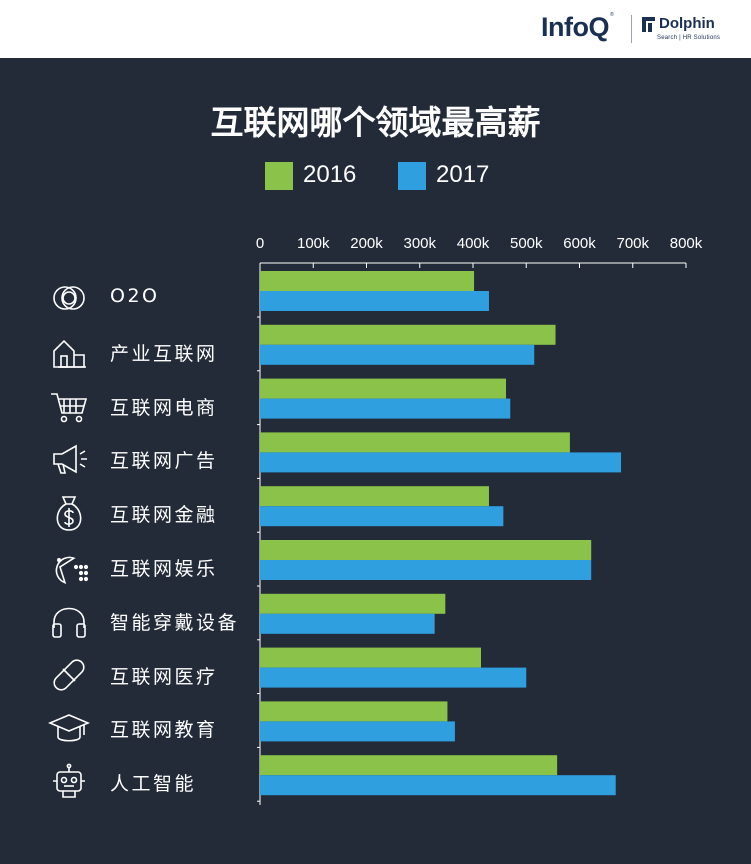 Image resolution: width=751 pixels, height=864 pixels. What do you see at coordinates (330, 174) in the screenshot?
I see `legend-label-2016: 2016` at bounding box center [330, 174].